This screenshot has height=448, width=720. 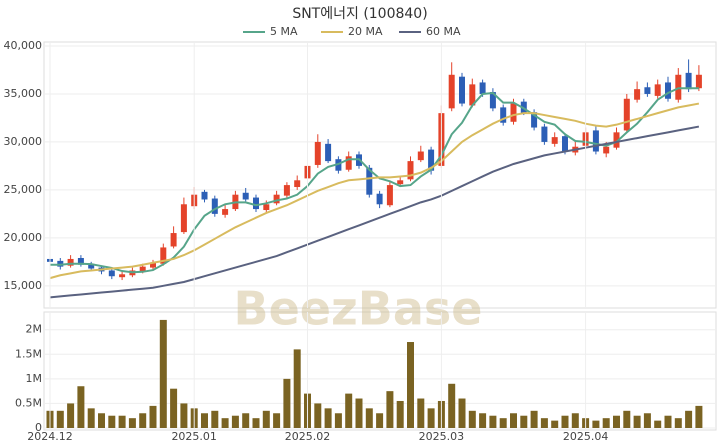 What do you see at coordinates (23, 141) in the screenshot?
I see `y-tick-label: 30,000` at bounding box center [23, 141].